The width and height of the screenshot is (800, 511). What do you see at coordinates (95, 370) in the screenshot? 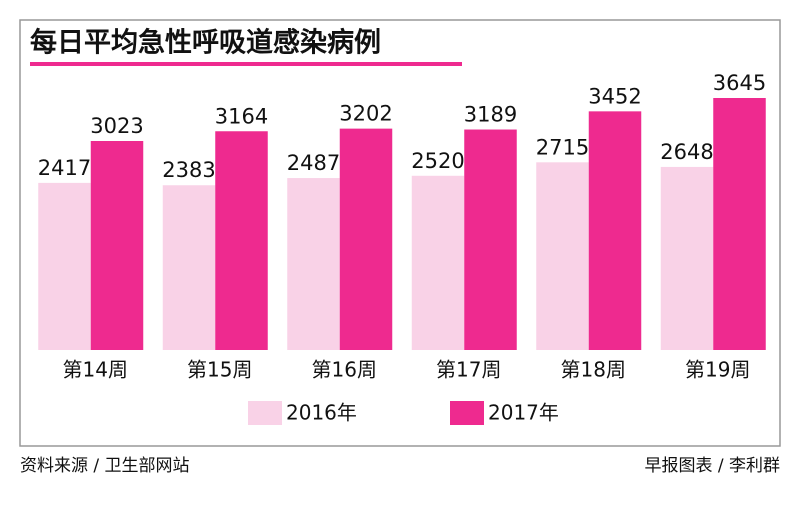
I see `x-tick-label: 第14周` at bounding box center [95, 370].